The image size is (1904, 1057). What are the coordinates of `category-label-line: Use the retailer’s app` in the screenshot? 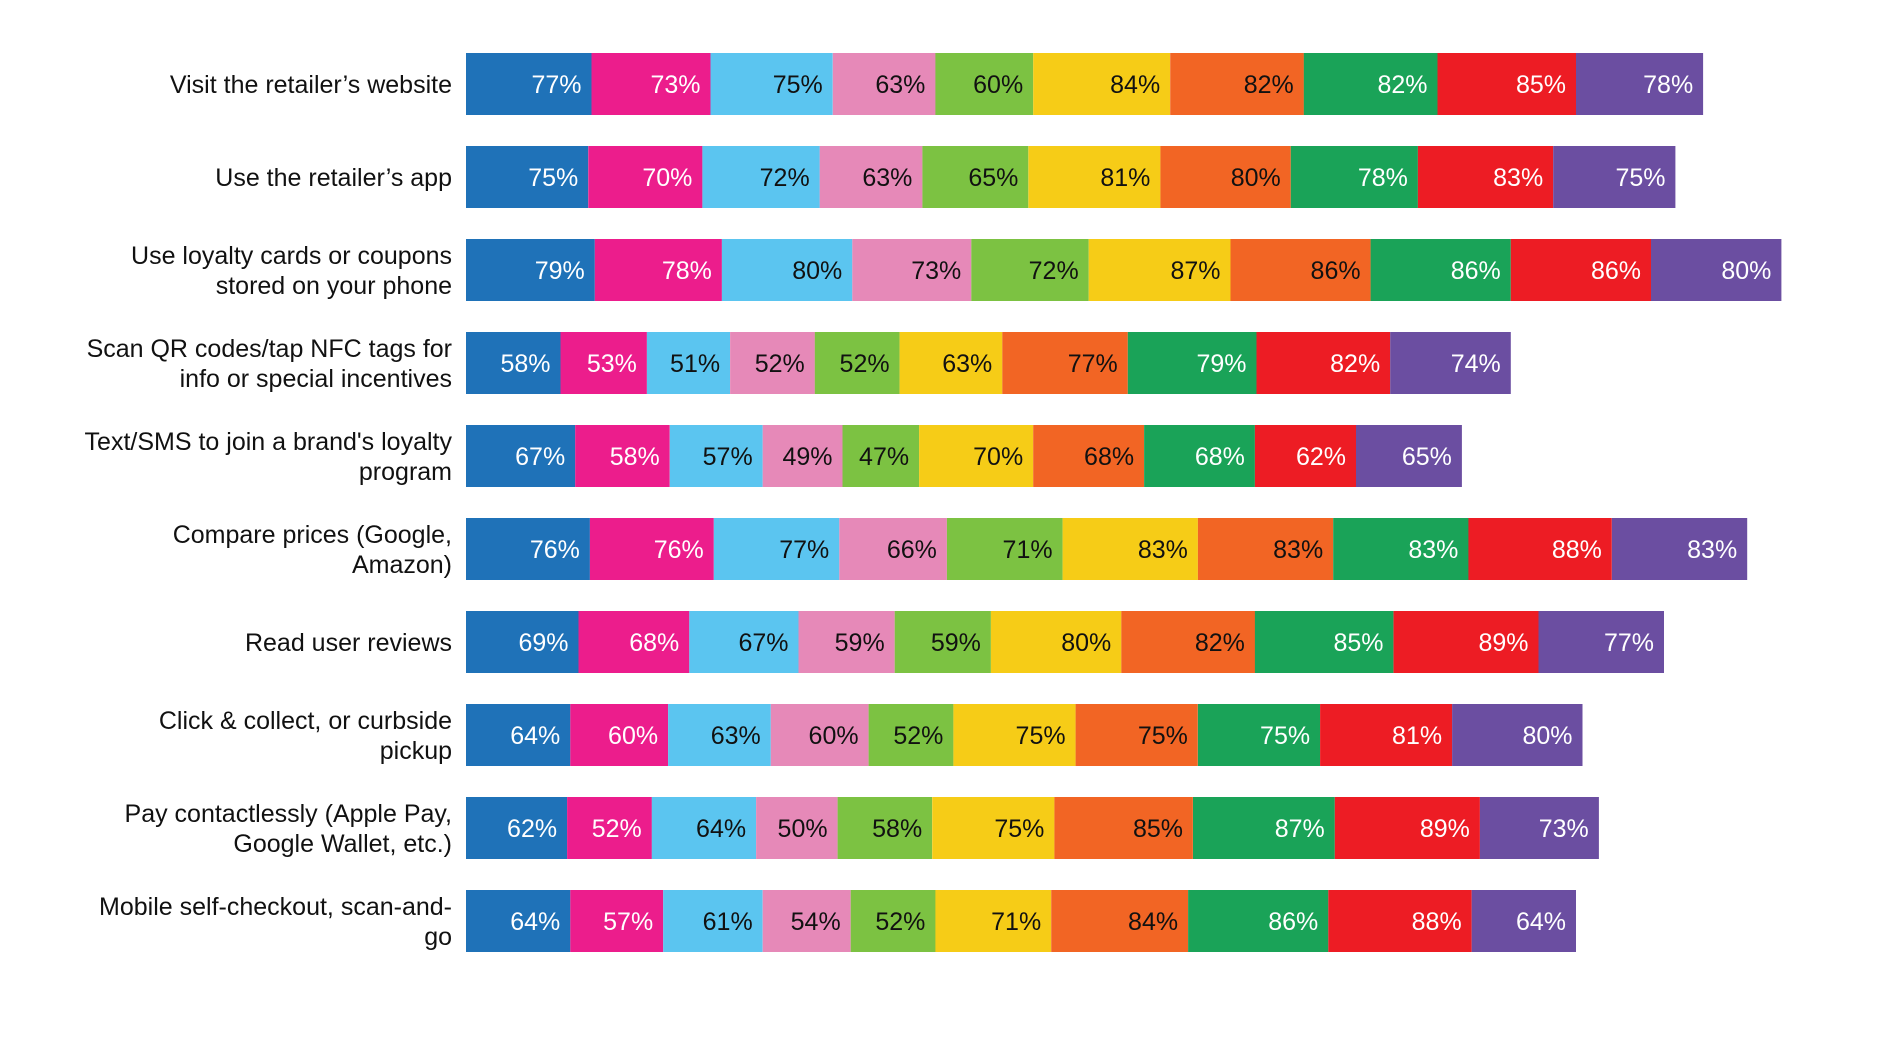 It's located at (333, 178).